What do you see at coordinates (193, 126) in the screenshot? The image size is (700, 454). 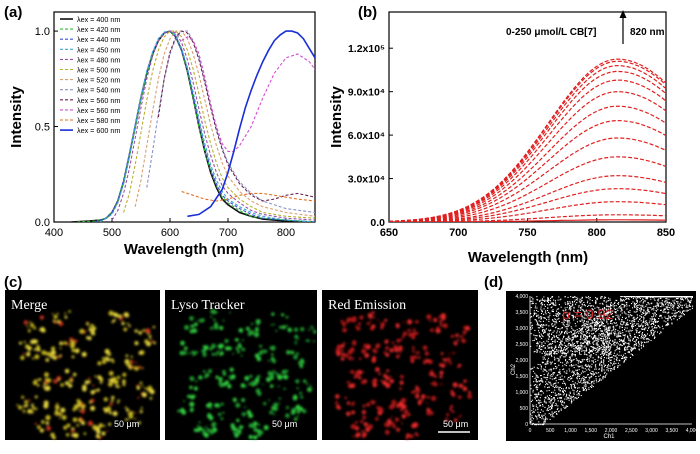 I see `chart-a-series` at bounding box center [193, 126].